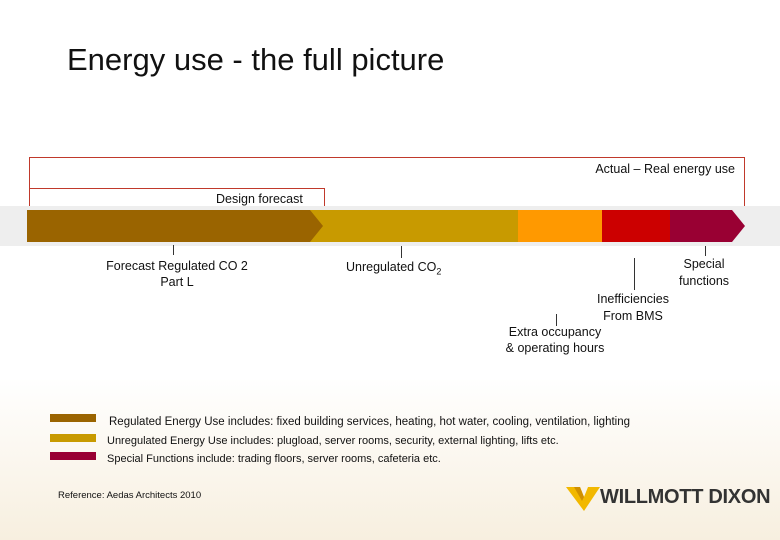  I want to click on logo-mark, so click(583, 499).